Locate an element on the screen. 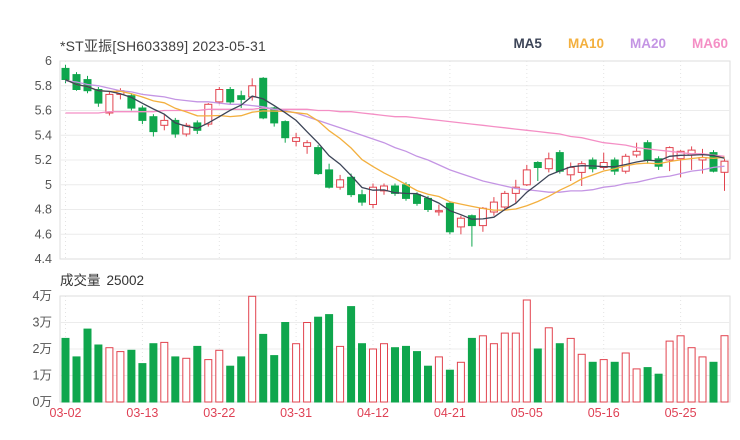  legend-ma60: MA60 is located at coordinates (709, 43).